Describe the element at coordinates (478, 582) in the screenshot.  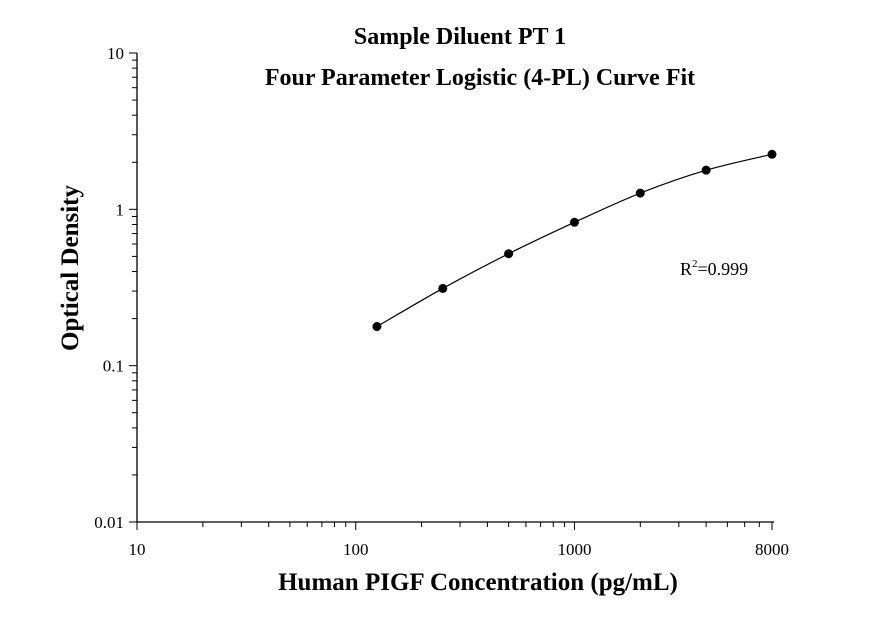
I see `x-axis-label: Human PIGF Concentration (pg/mL)` at that location.